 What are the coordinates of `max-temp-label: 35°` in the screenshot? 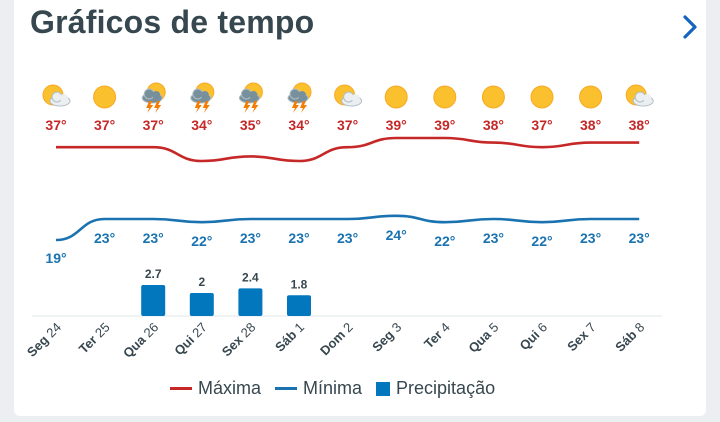 It's located at (250, 125).